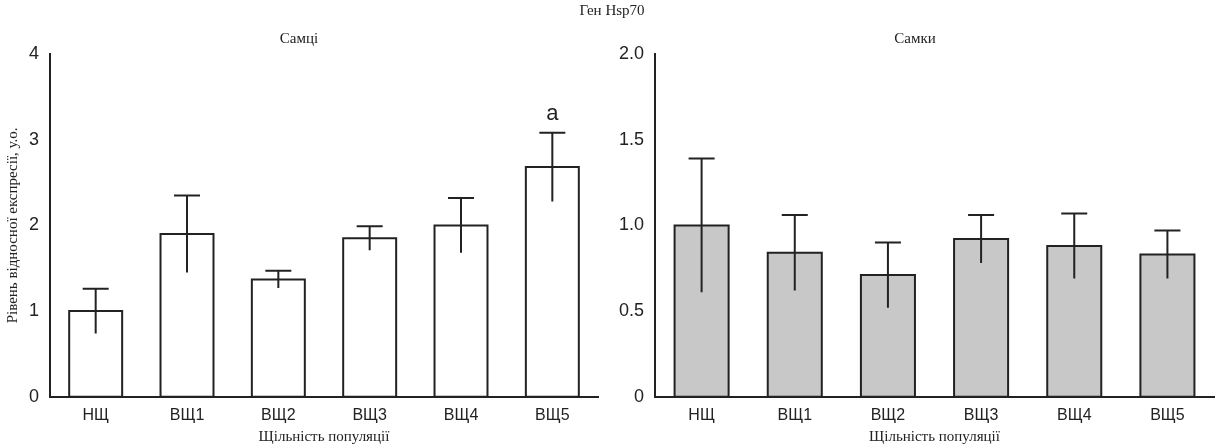 The image size is (1224, 448). I want to click on y-tick-label: 1.0, so click(631, 224).